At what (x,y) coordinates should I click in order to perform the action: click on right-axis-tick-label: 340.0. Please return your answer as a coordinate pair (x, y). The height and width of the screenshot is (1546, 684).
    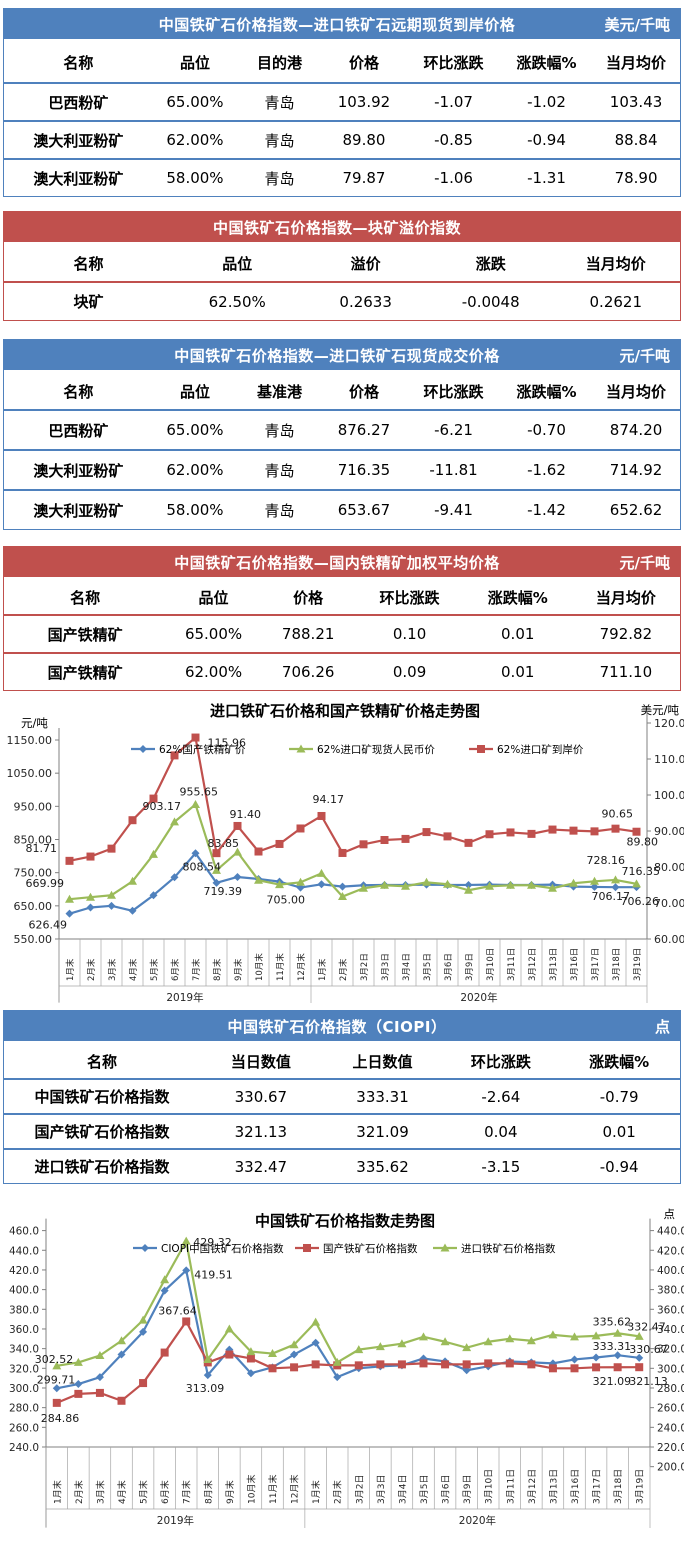
    Looking at the image, I should click on (670, 1330).